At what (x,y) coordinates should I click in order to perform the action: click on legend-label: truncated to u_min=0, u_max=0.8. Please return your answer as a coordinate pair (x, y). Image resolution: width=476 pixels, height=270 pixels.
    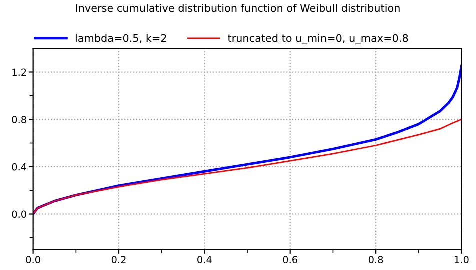
    Looking at the image, I should click on (318, 39).